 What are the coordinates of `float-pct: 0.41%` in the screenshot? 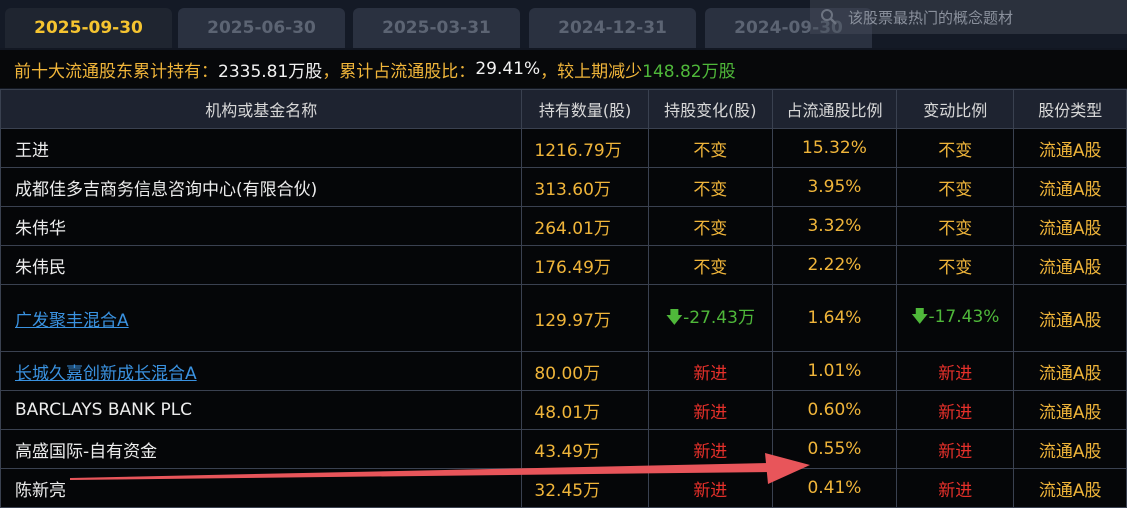 It's located at (834, 488).